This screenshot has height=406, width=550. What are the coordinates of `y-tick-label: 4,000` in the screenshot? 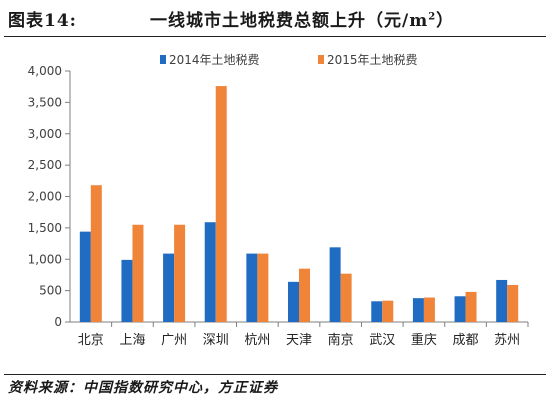 It's located at (45, 71).